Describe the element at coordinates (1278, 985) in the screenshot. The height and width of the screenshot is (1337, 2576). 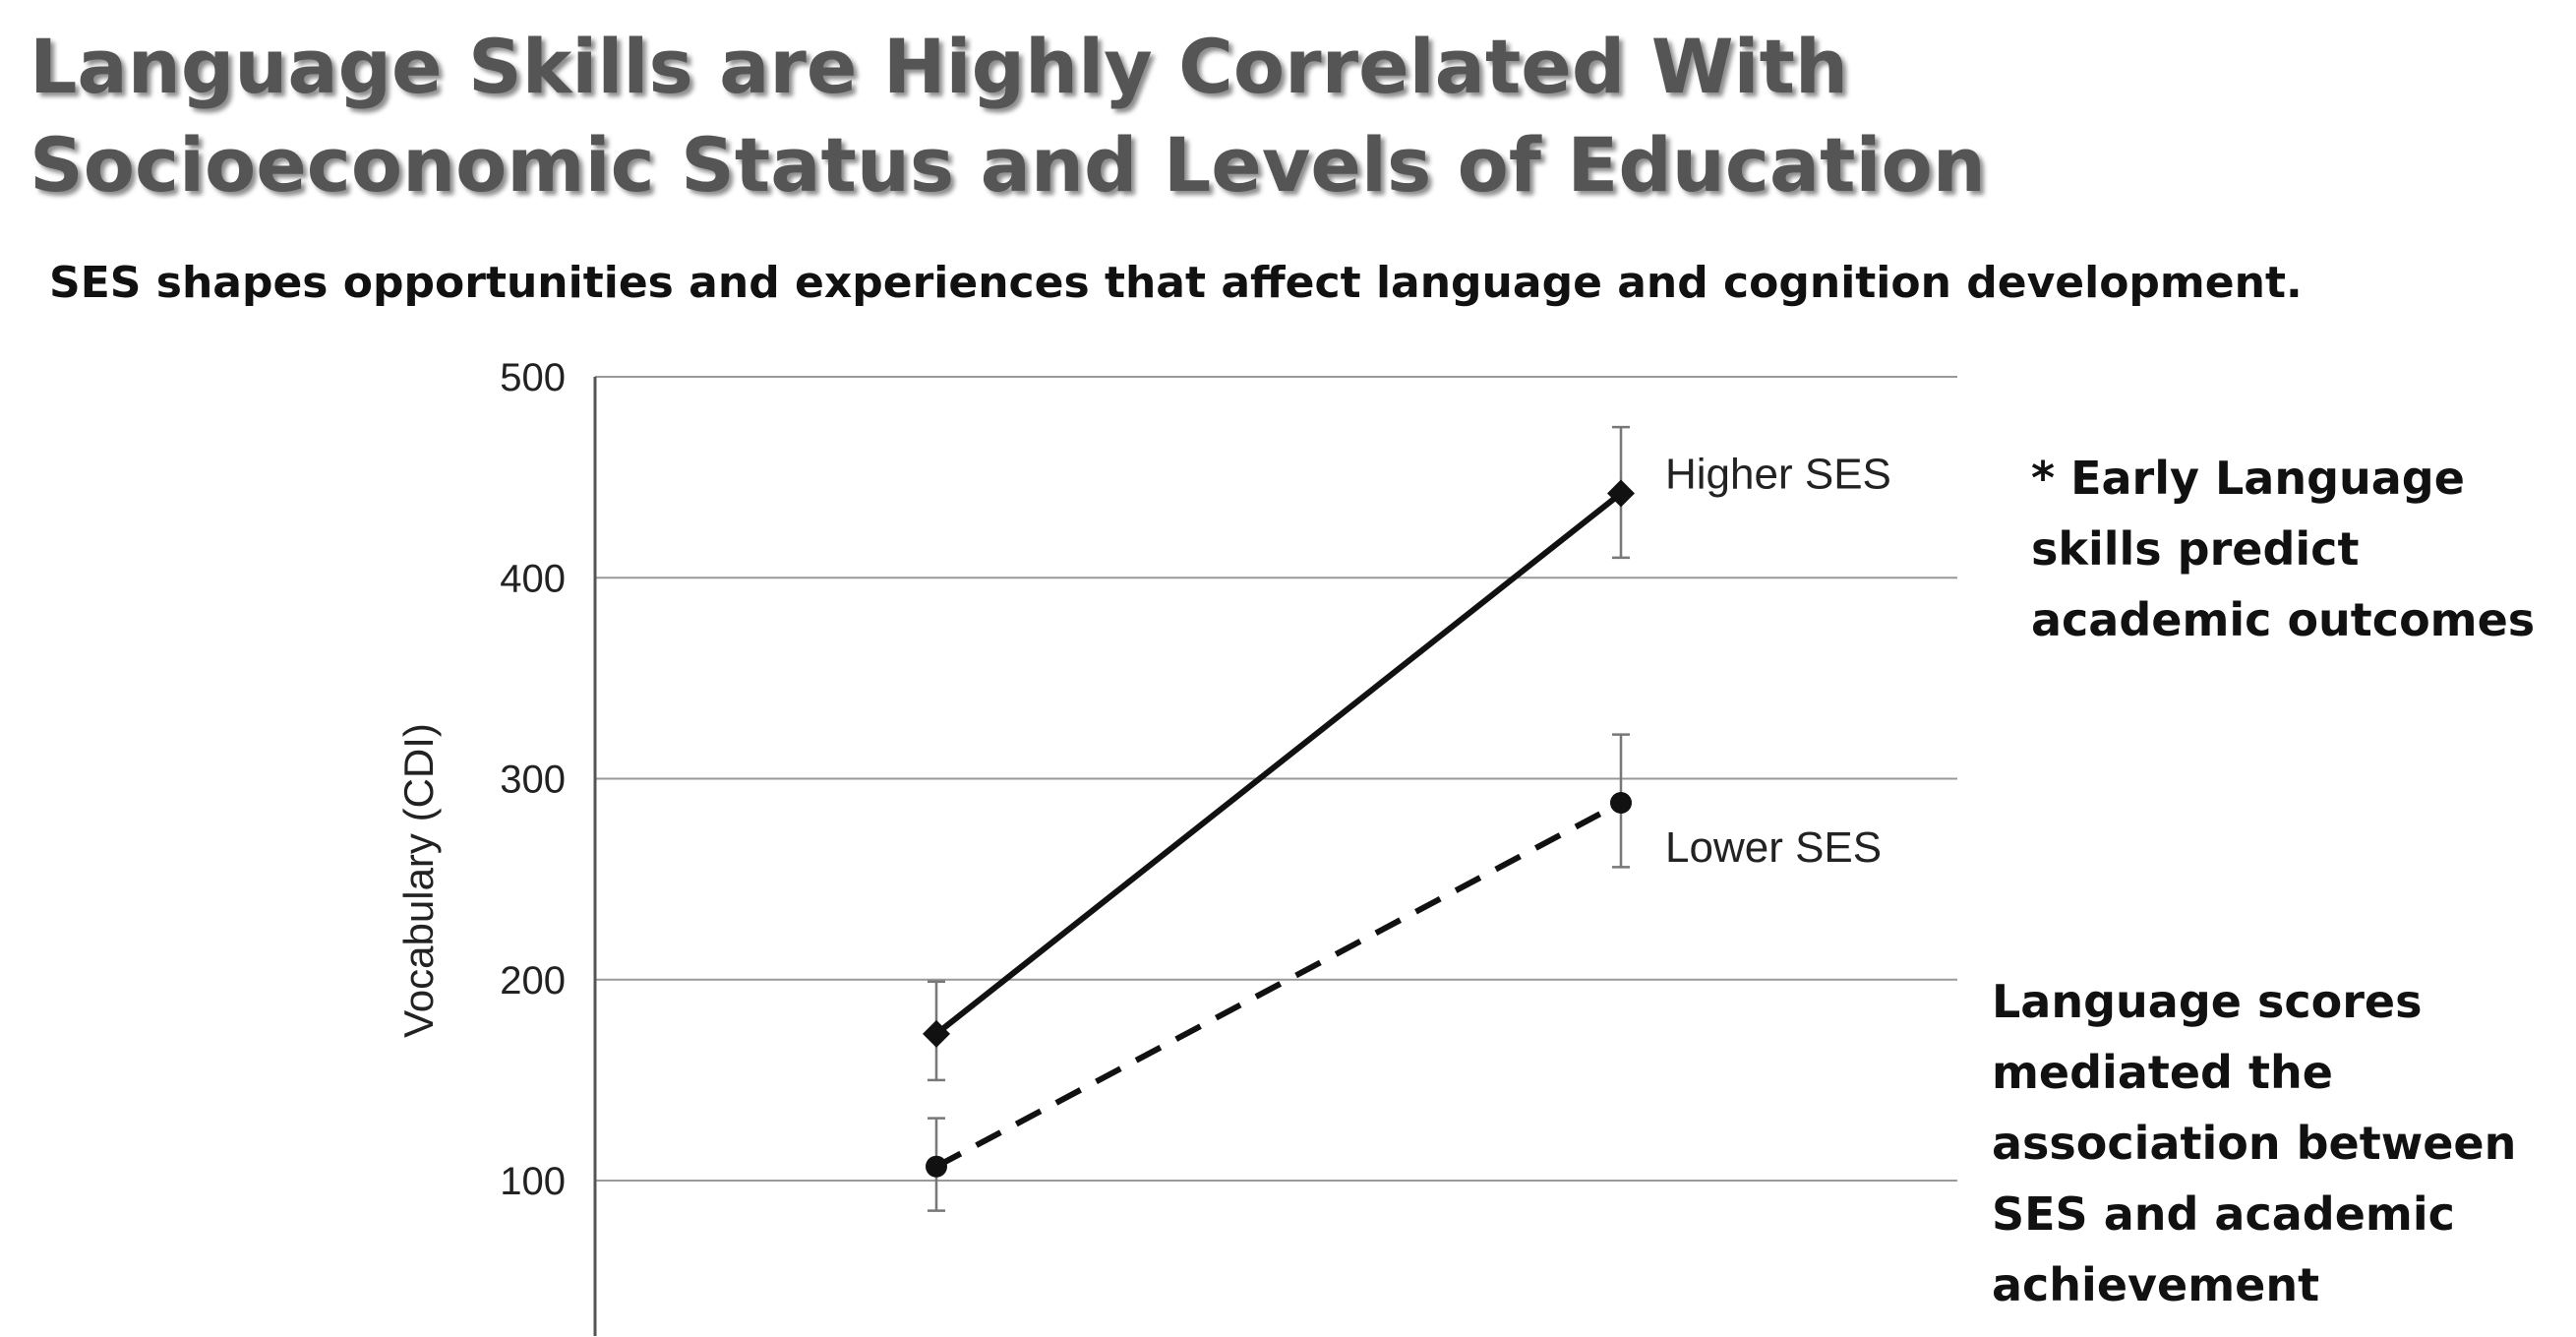
I see `series-line-lower-ses` at that location.